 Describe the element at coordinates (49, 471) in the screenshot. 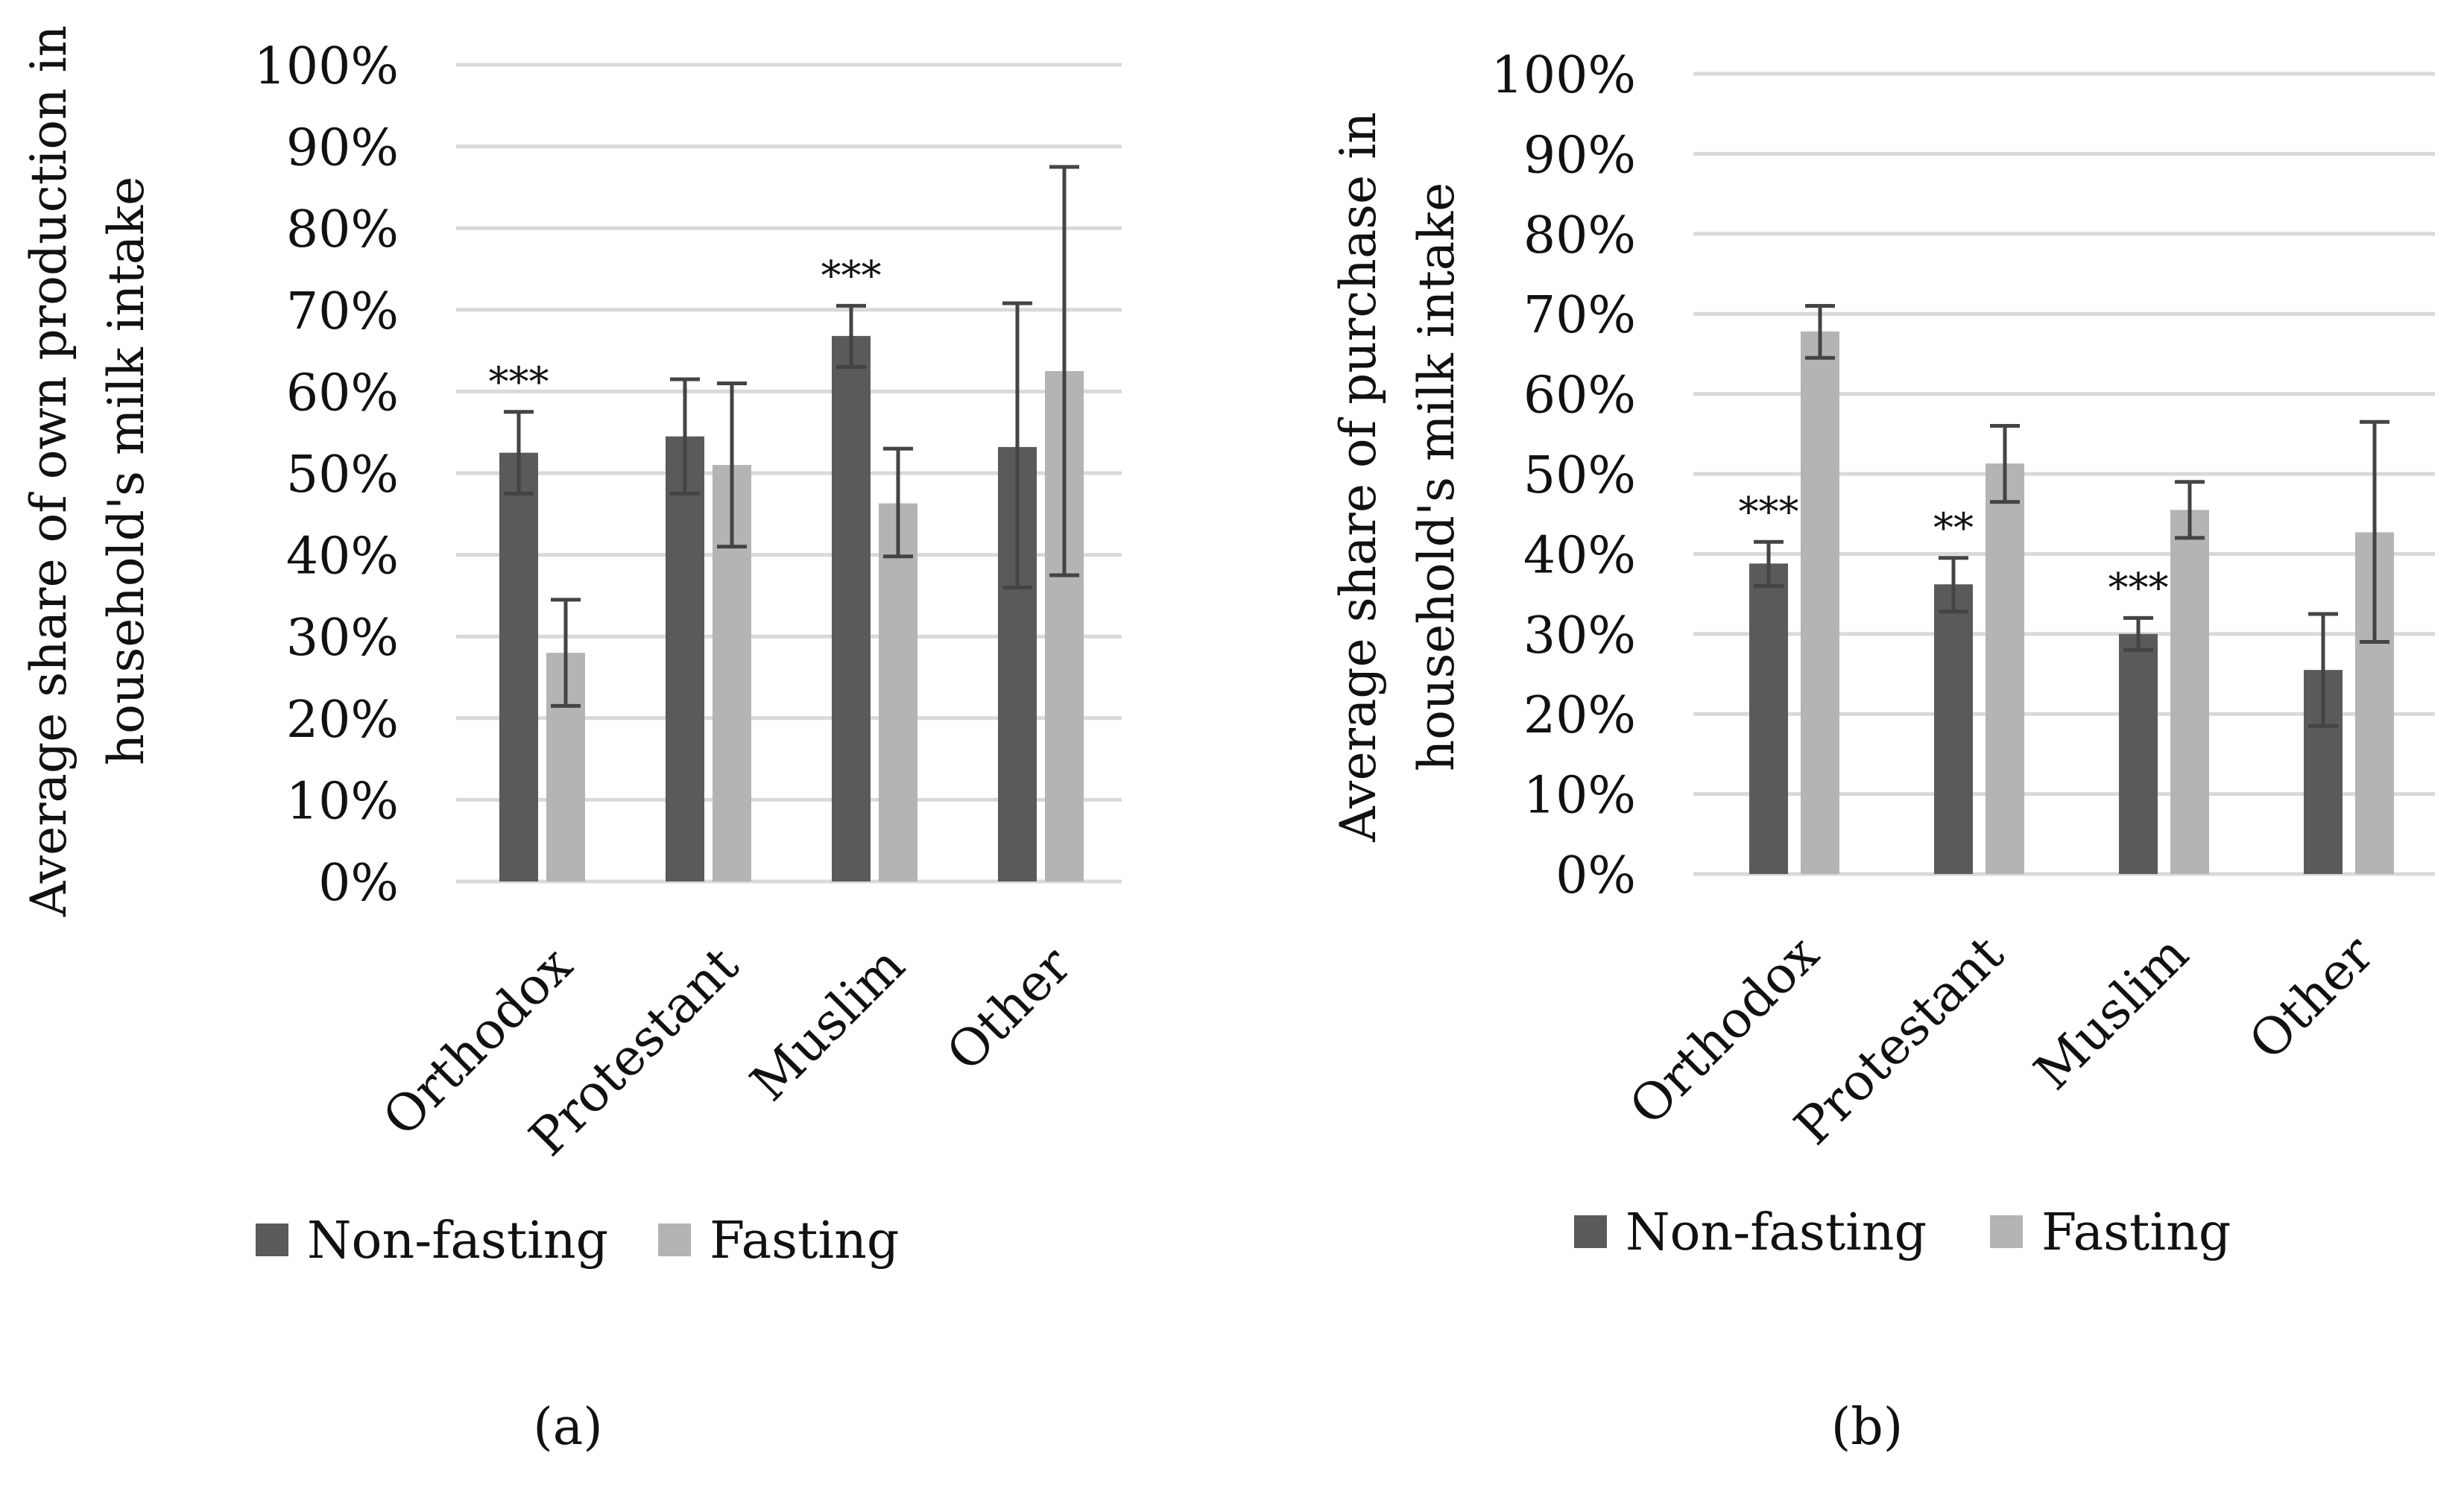

I see `y-axis-title: Average share of own production in` at that location.